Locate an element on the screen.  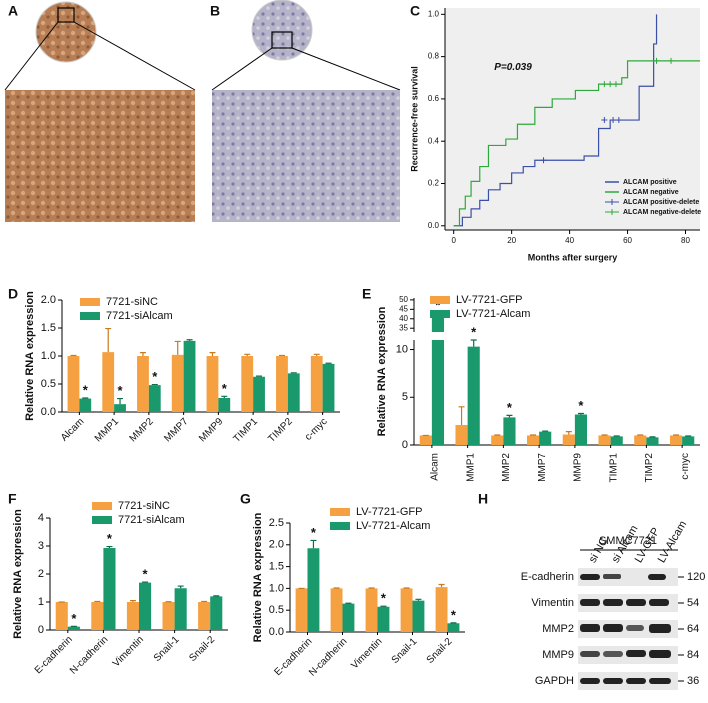
y-tick-label: 1.5 is located at coordinates (48, 328).